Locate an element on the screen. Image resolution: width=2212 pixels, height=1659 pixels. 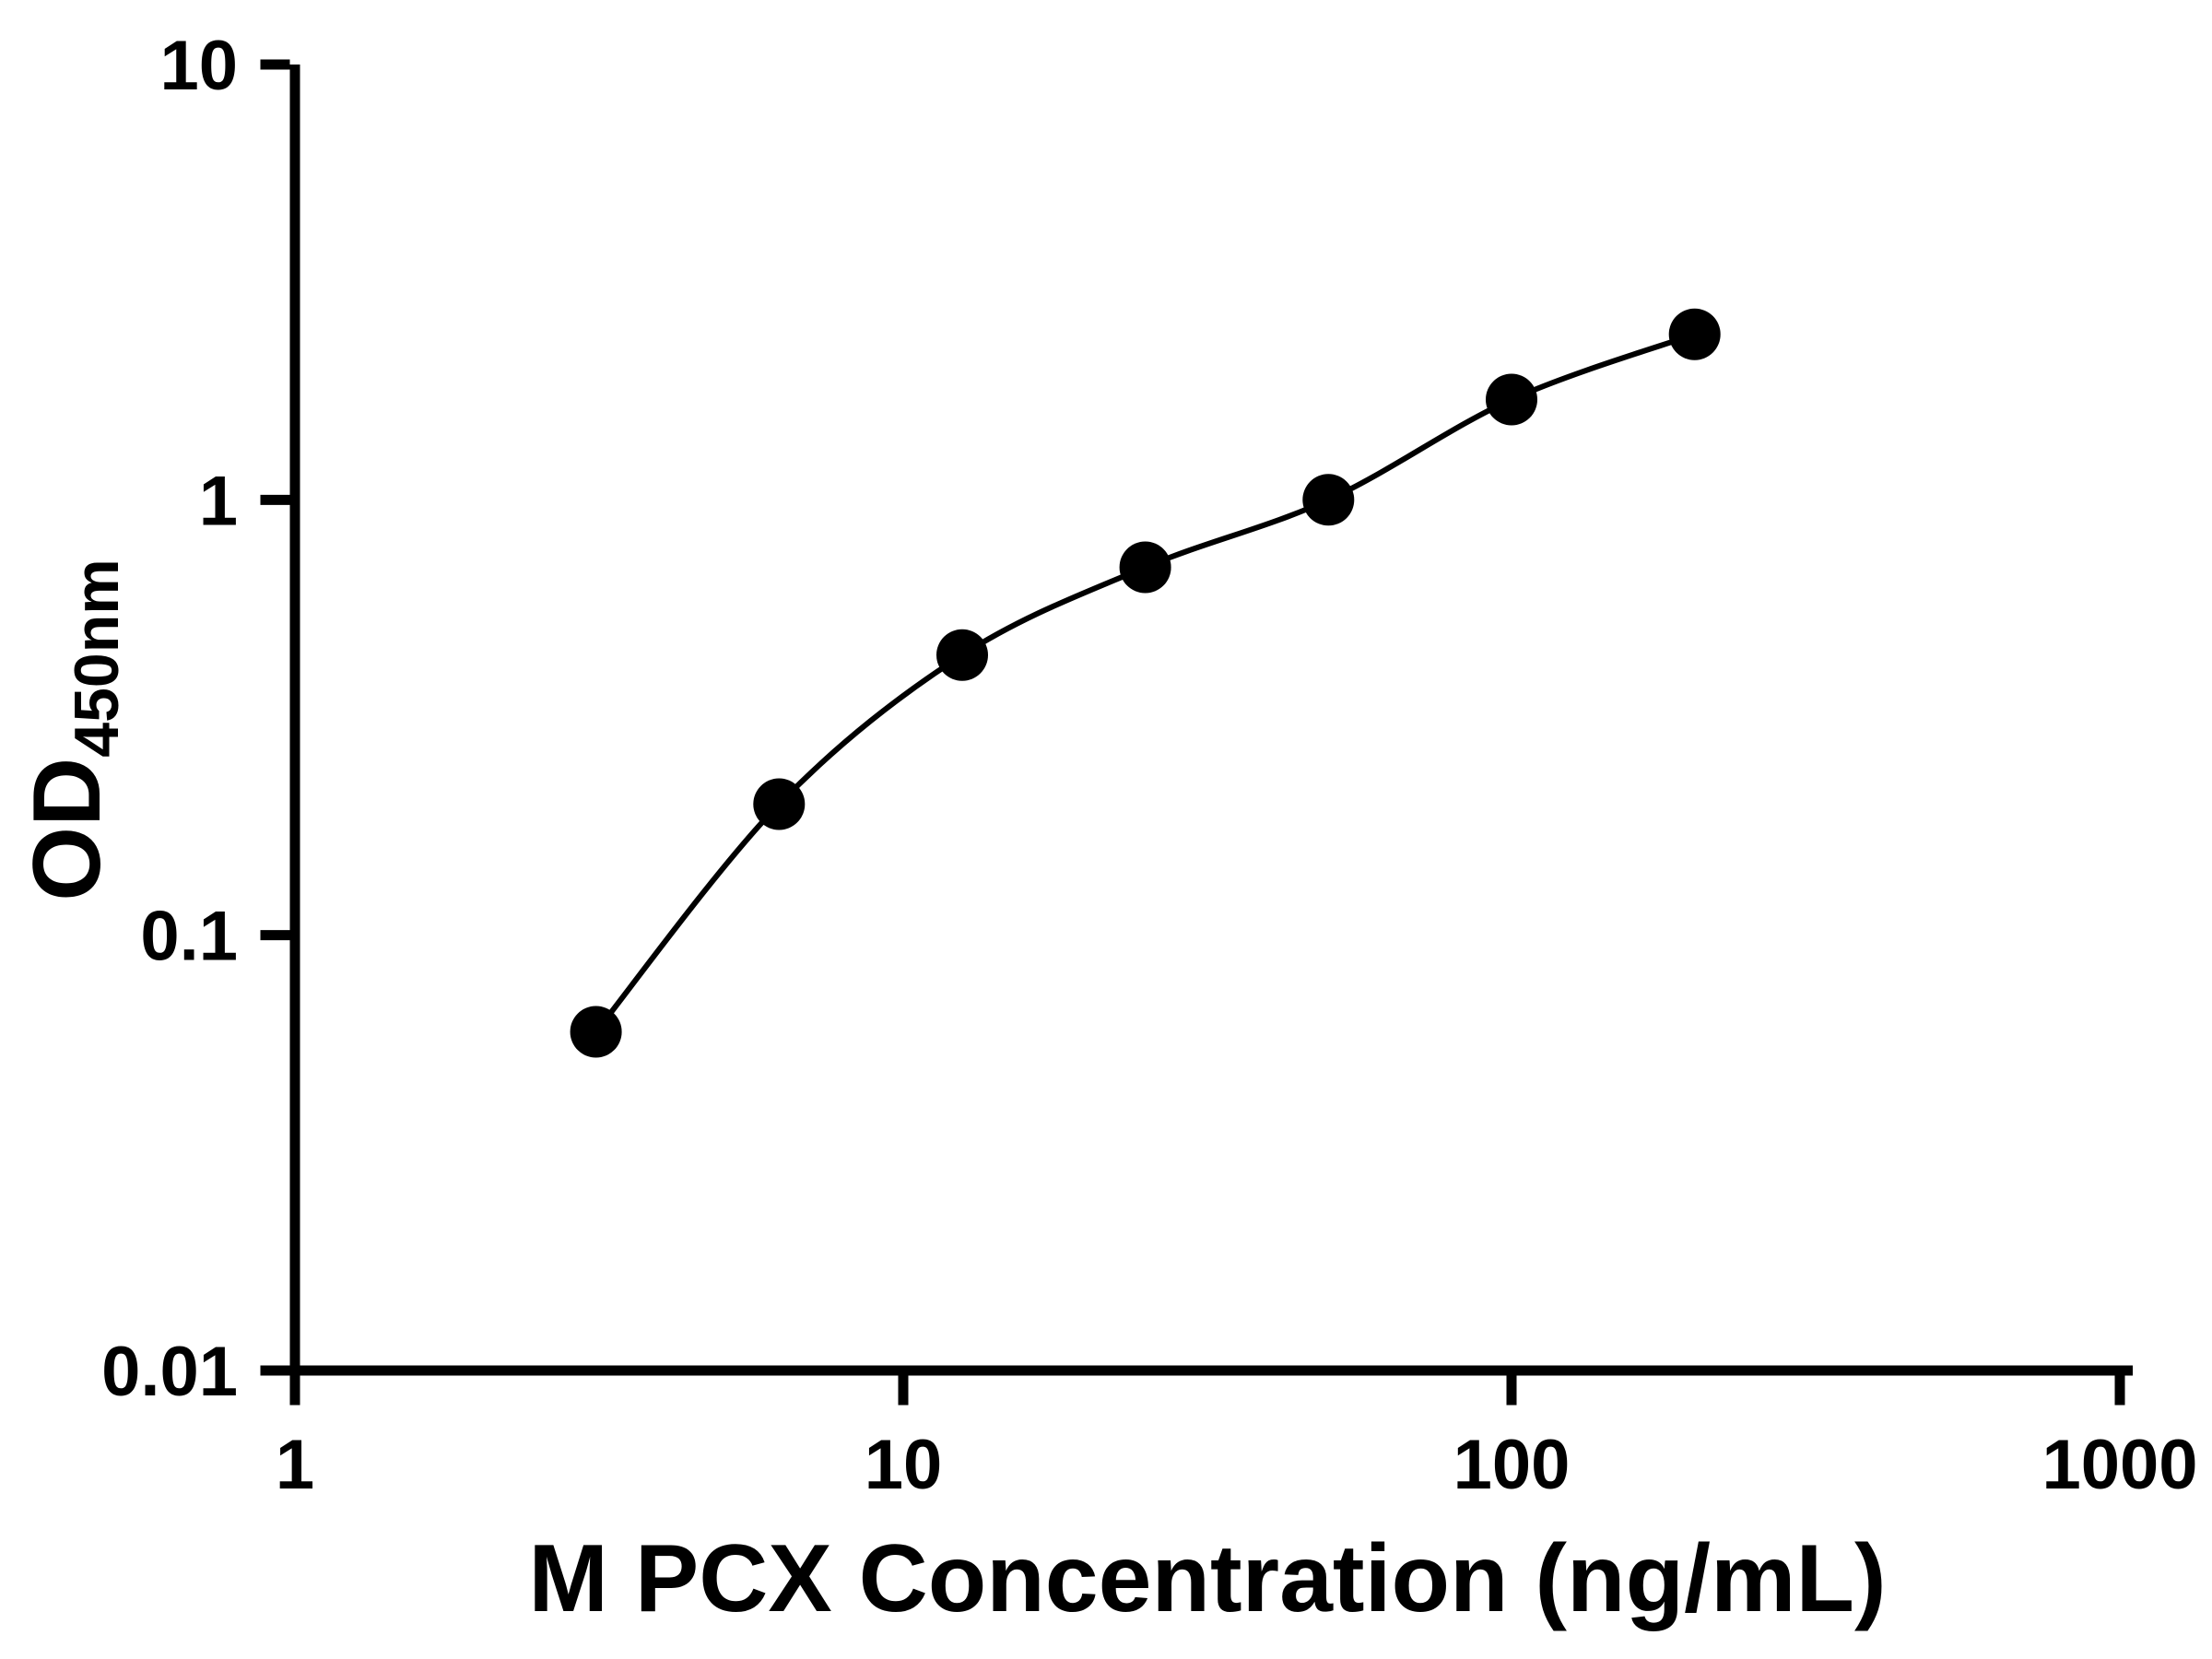
y-axis-label: OD450nm is located at coordinates (73, 729).